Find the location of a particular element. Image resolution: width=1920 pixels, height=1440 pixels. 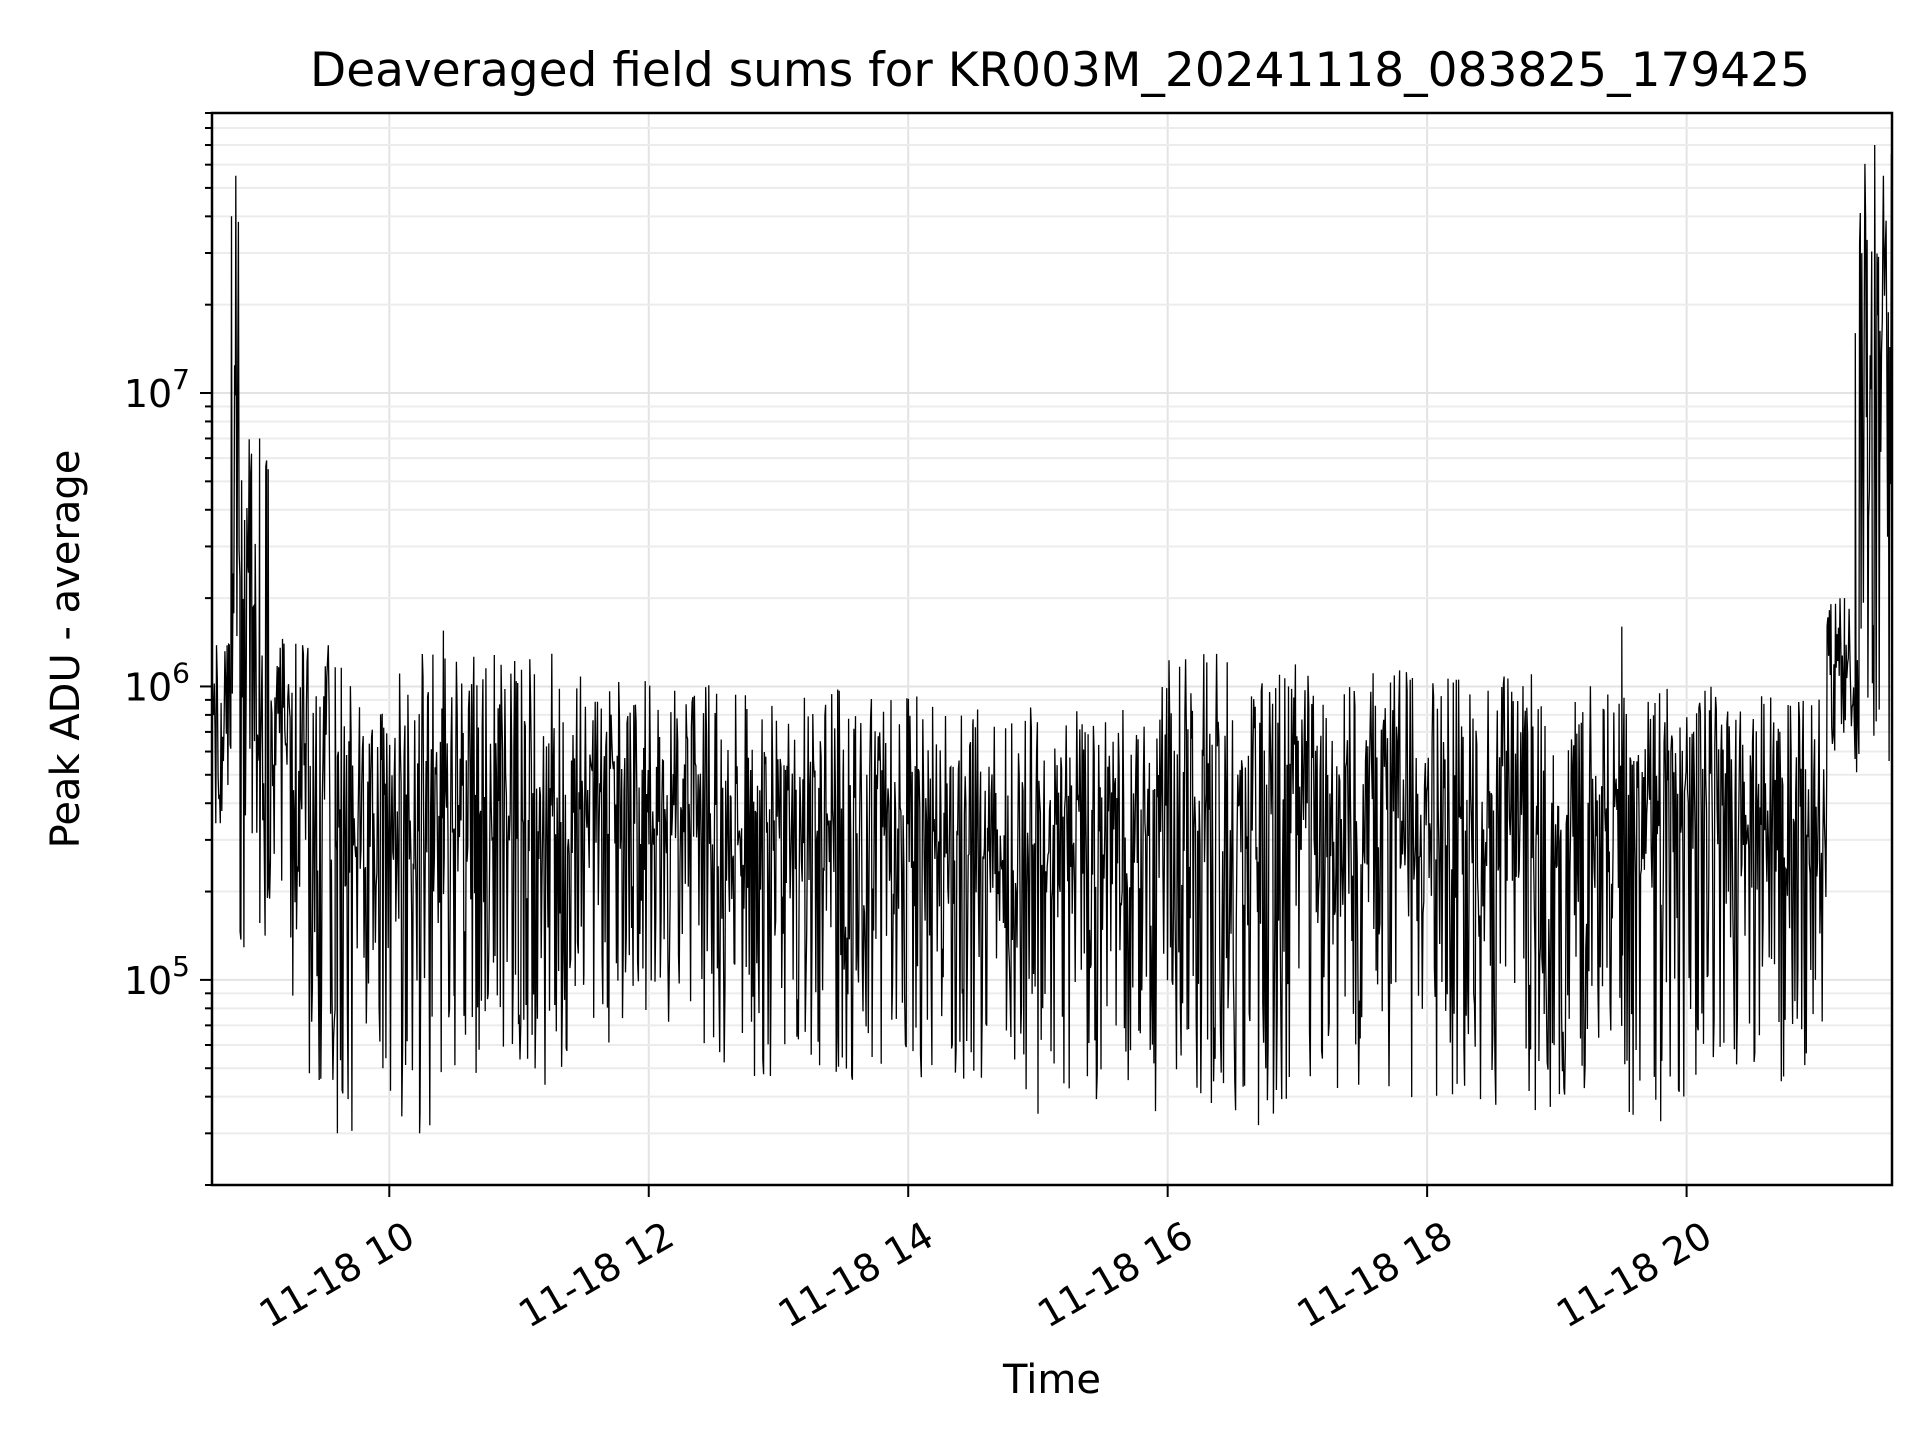

y-tick-label-1: 10⁶ is located at coordinates (157, 682).